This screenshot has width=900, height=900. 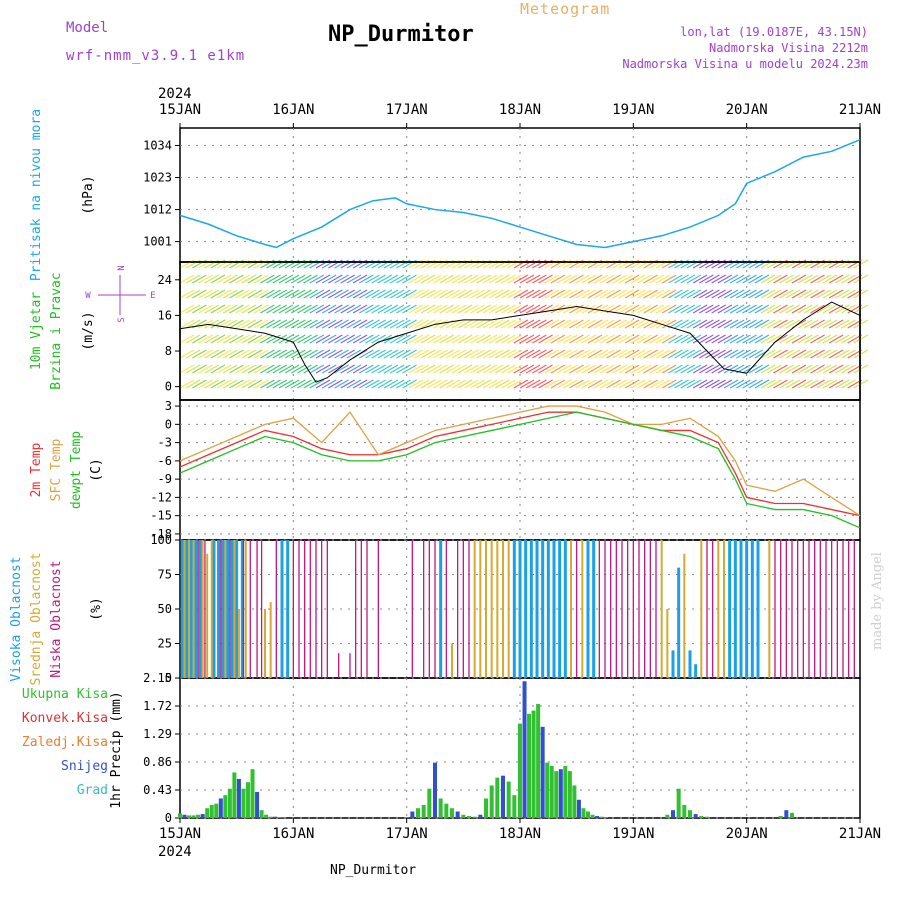 What do you see at coordinates (168, 678) in the screenshot?
I see `cloud-tick-label: 0` at bounding box center [168, 678].